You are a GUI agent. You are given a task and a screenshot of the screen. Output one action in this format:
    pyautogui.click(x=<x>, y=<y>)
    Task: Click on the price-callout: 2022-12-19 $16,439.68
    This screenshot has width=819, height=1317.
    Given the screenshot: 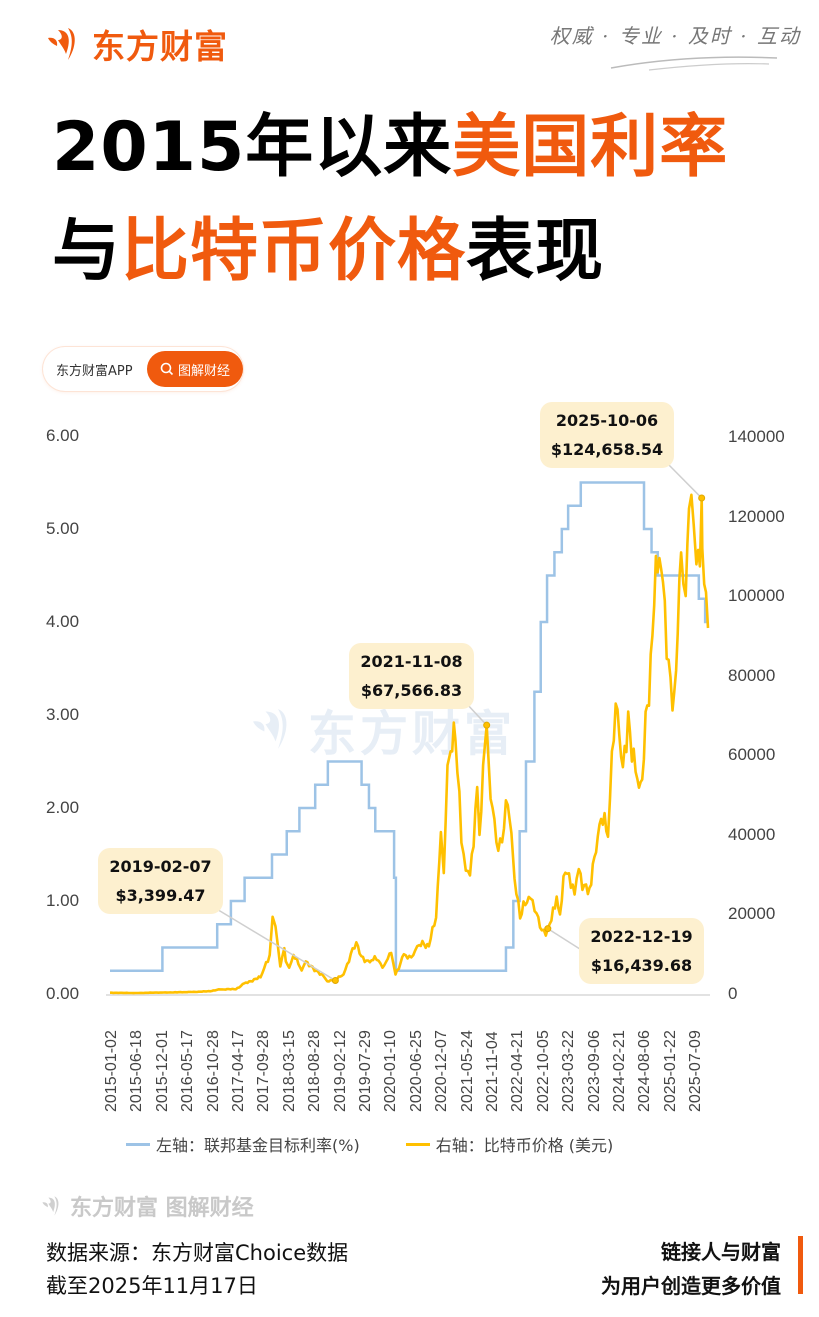 What is the action you would take?
    pyautogui.click(x=641, y=951)
    